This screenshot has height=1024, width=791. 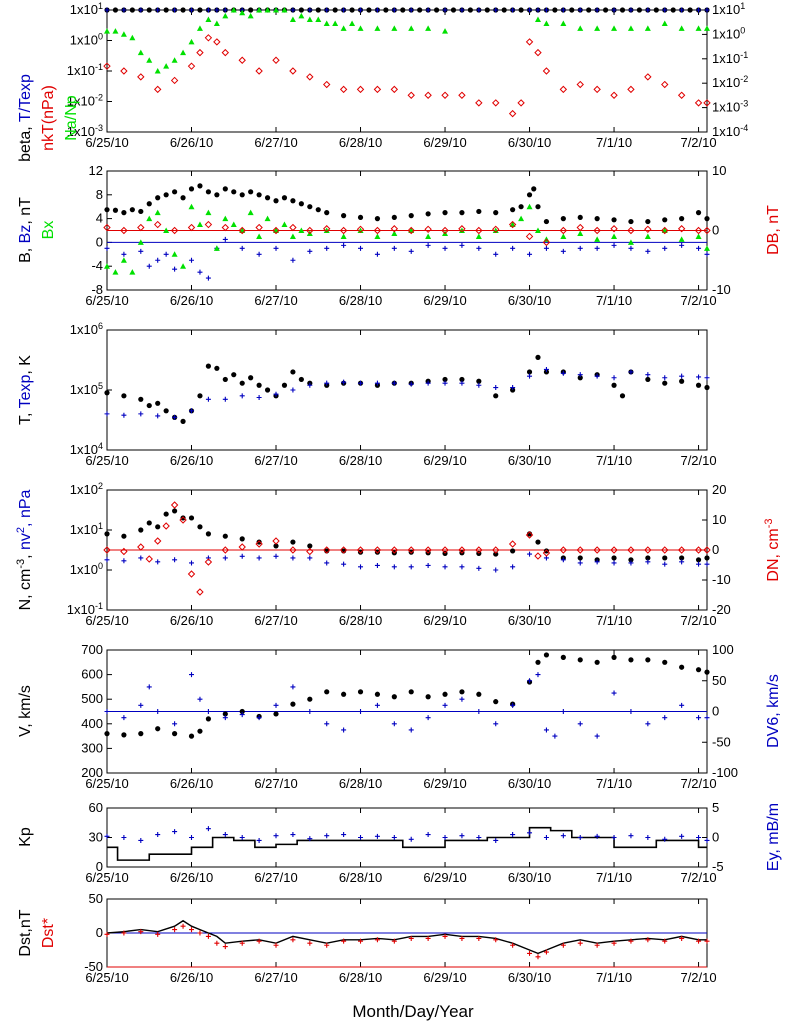 I want to click on y-tick-label-right: -20, so click(x=721, y=609).